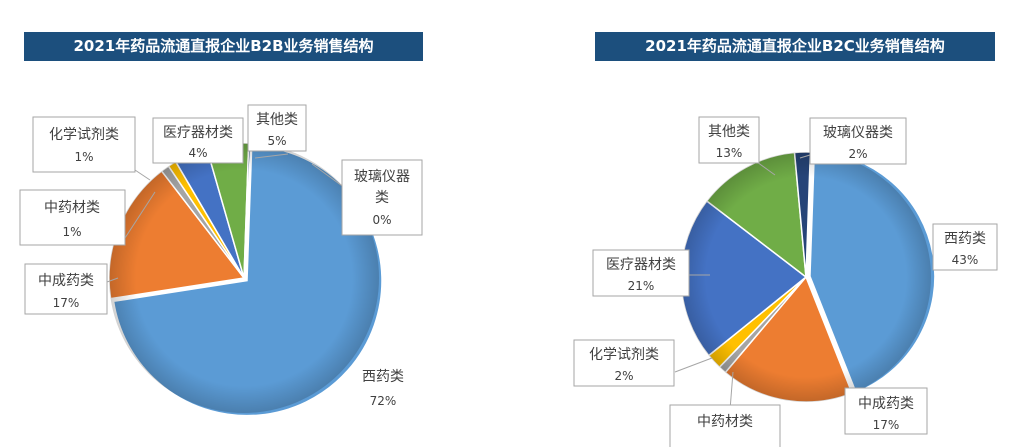 This screenshot has width=1009, height=447. I want to click on label-b2b-zhongyaocai: 中药材类 1%, so click(72, 217).